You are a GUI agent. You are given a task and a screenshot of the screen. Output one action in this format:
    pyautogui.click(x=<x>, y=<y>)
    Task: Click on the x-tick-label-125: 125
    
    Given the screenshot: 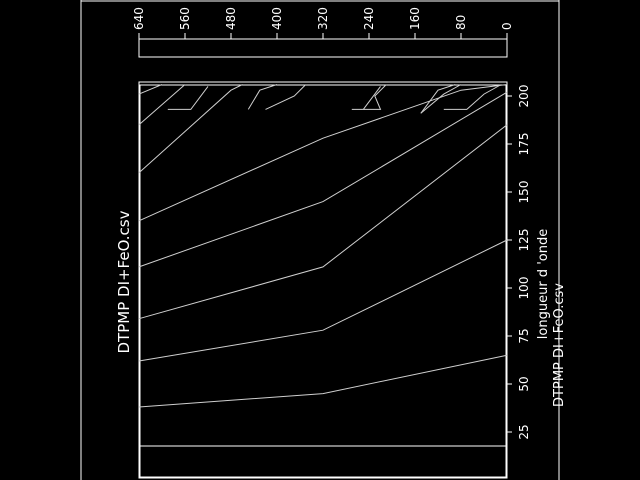 What is the action you would take?
    pyautogui.click(x=524, y=240)
    